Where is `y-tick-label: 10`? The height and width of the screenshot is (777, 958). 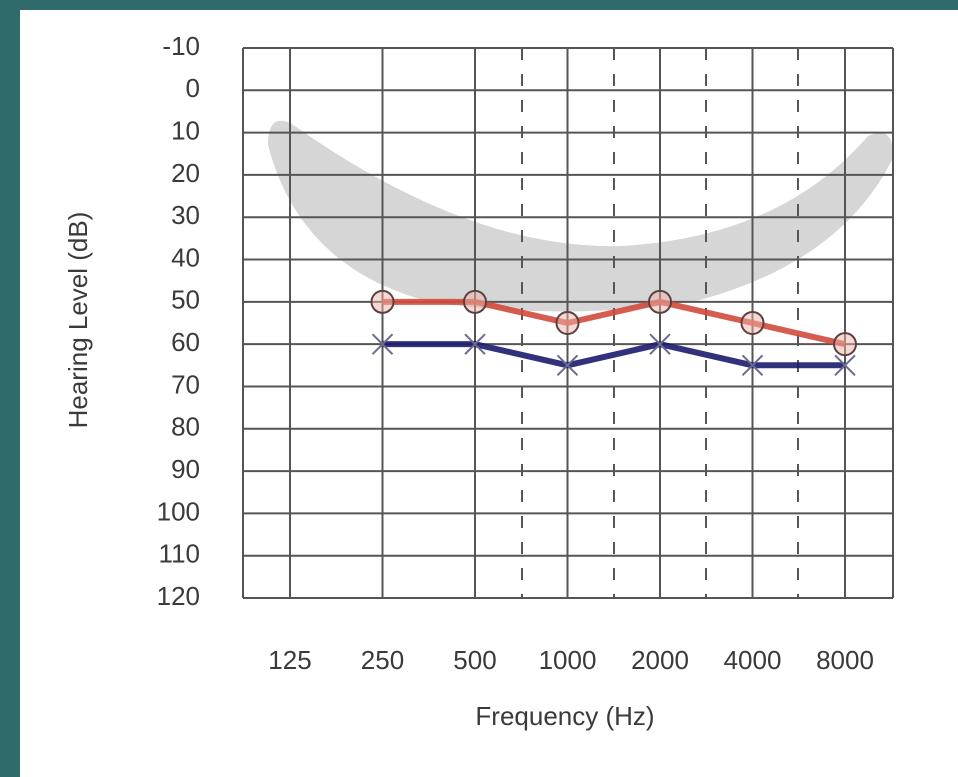
y-tick-label: 10 is located at coordinates (185, 130).